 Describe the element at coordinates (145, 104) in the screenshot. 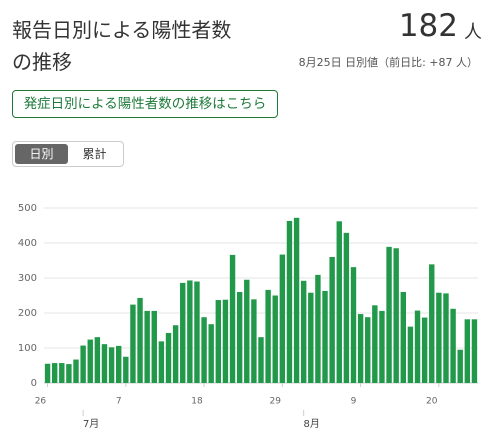

I see `link-button: 発症日別による陽性者数の推移はこちら` at that location.